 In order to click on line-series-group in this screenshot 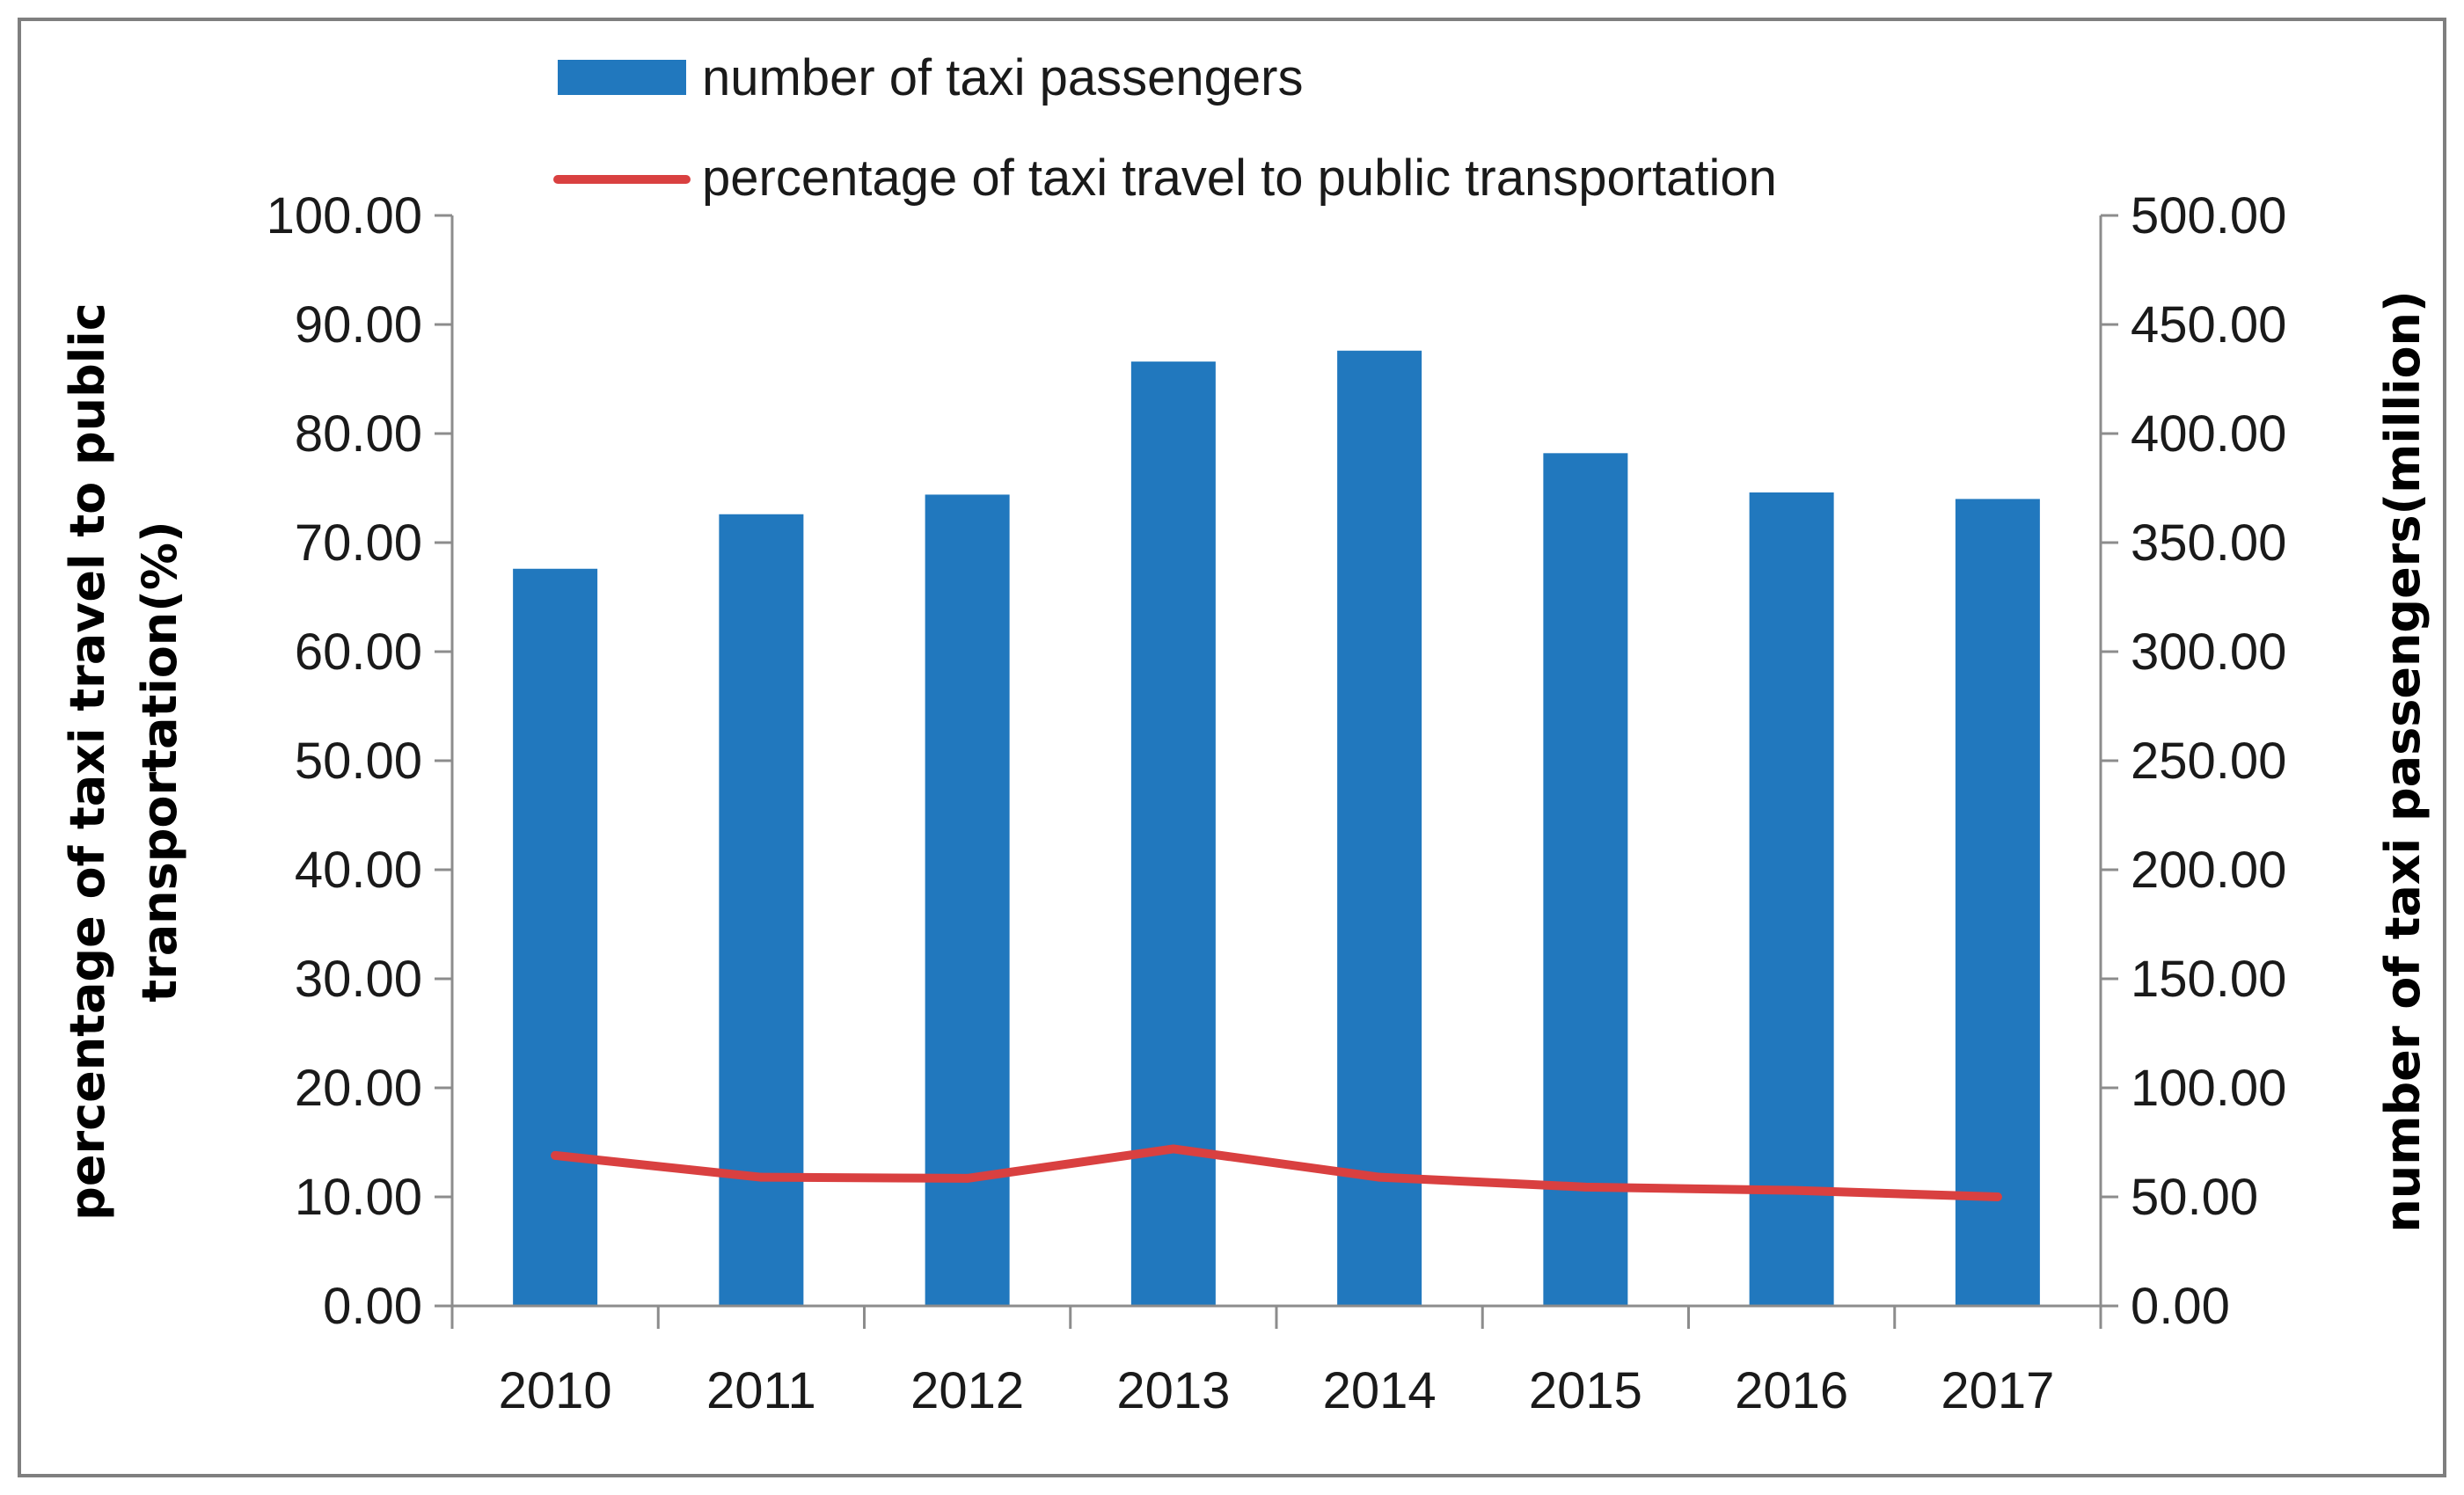, I will do `click(1276, 1172)`.